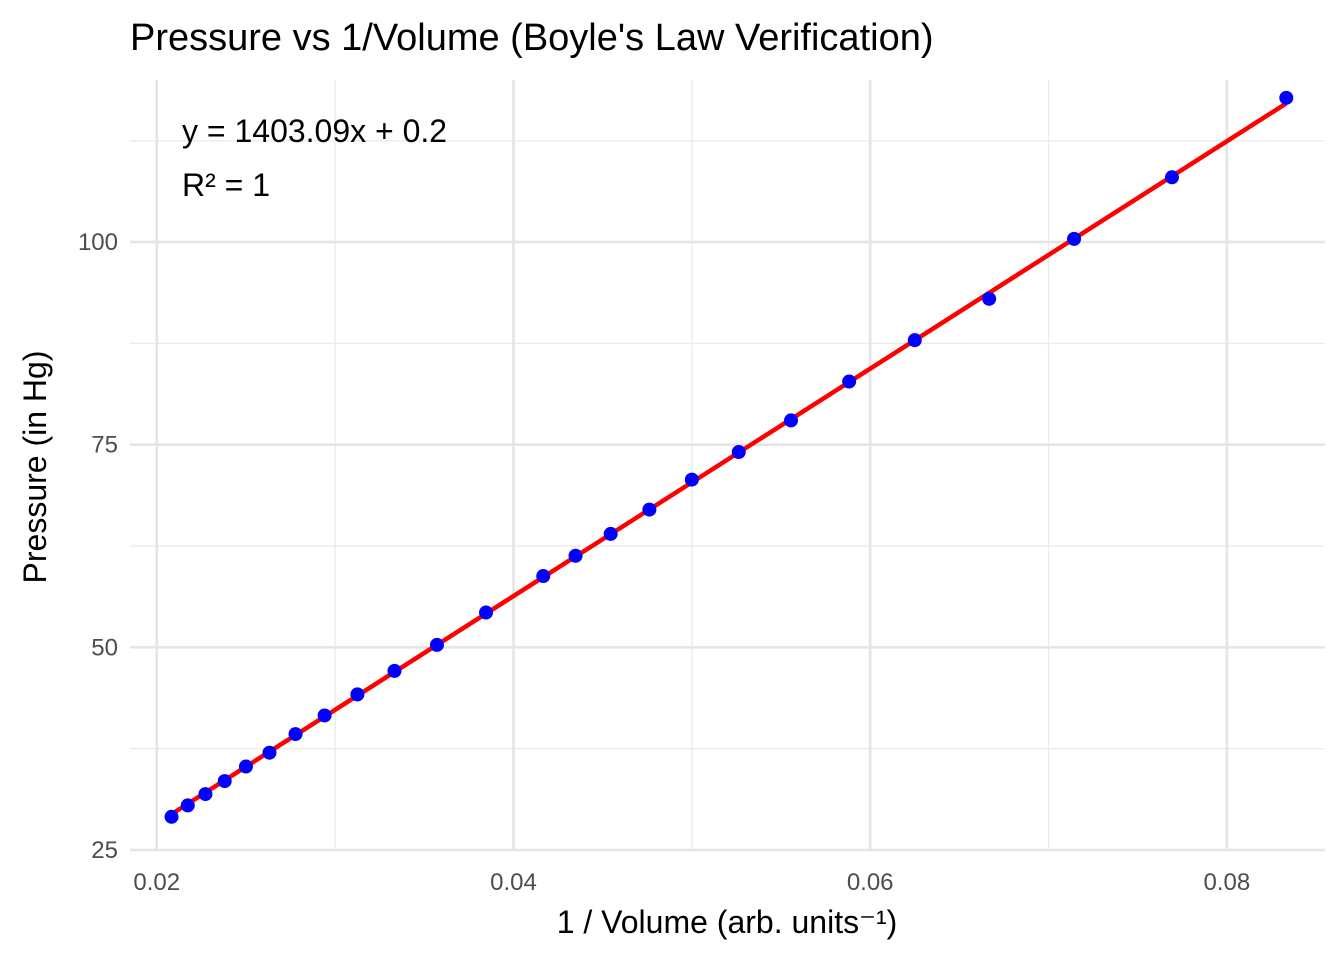 This screenshot has width=1344, height=960. Describe the element at coordinates (156, 882) in the screenshot. I see `x-tick-label: 0.02` at that location.